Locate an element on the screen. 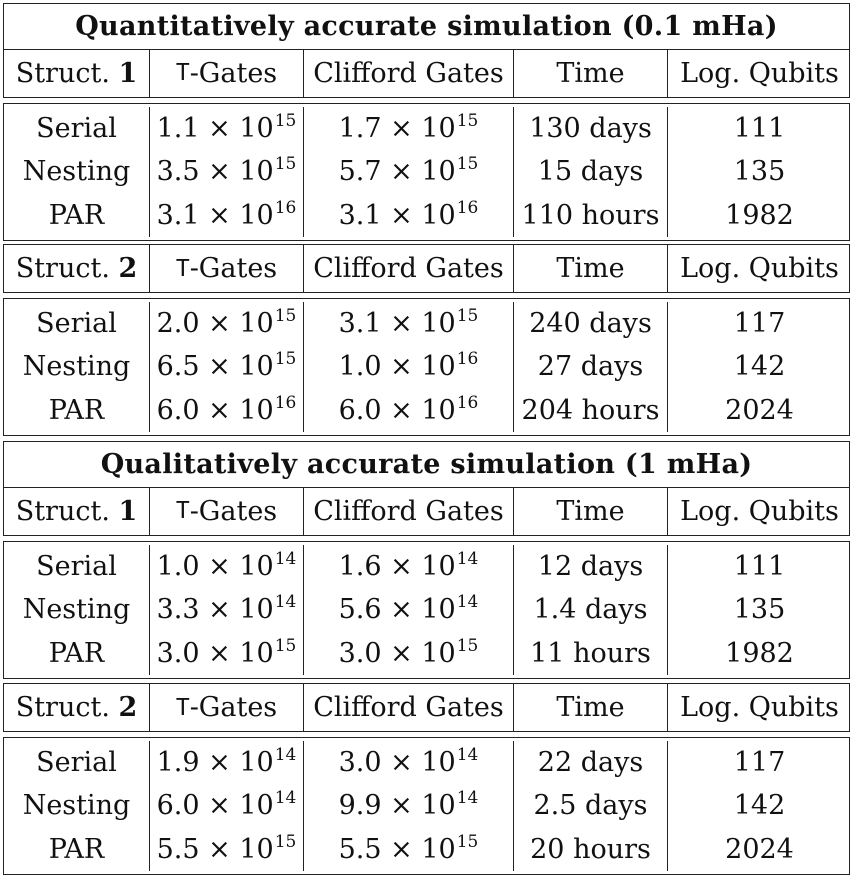 This screenshot has height=876, width=854. clifford-gates-cell: 3.1 × 10 15 is located at coordinates (408, 324).